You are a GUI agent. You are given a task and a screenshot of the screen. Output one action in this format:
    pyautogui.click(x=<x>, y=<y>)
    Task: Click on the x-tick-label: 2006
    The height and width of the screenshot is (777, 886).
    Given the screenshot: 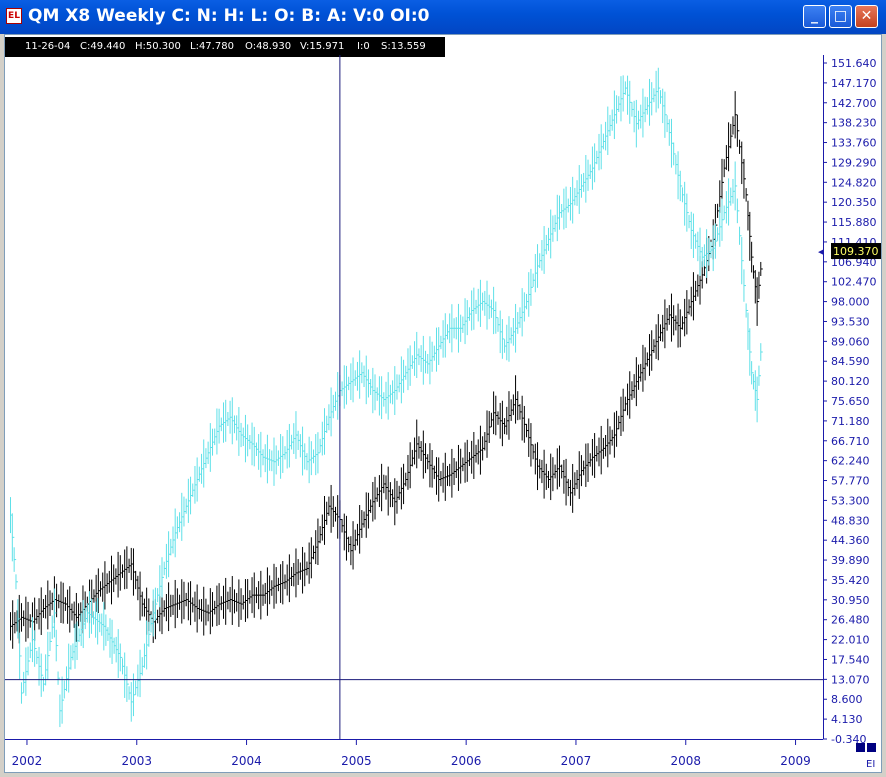 What is the action you would take?
    pyautogui.click(x=466, y=761)
    